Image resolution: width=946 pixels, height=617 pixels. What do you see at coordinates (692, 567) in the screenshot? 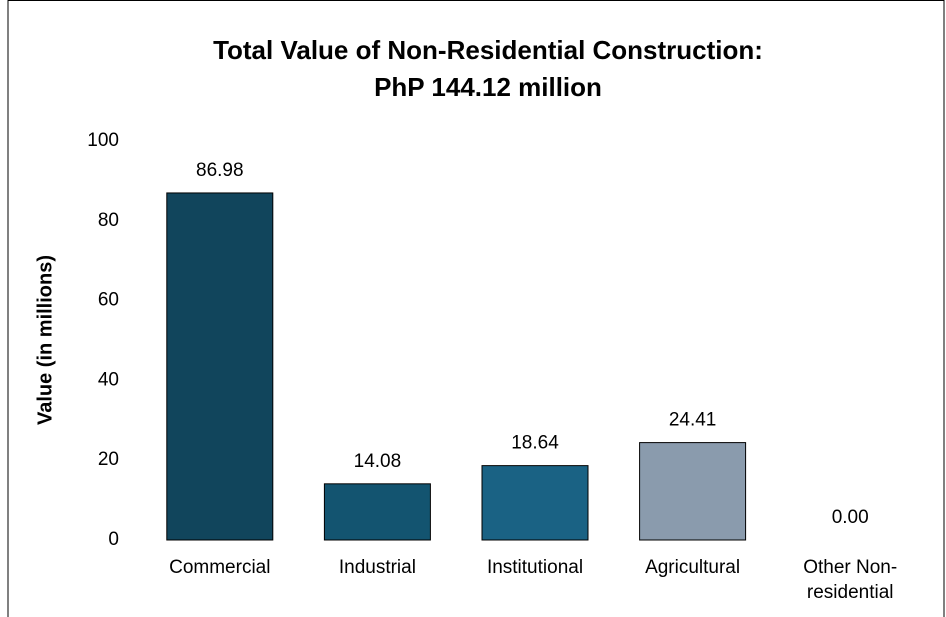
I see `x-tick-label: Agricultural` at bounding box center [692, 567].